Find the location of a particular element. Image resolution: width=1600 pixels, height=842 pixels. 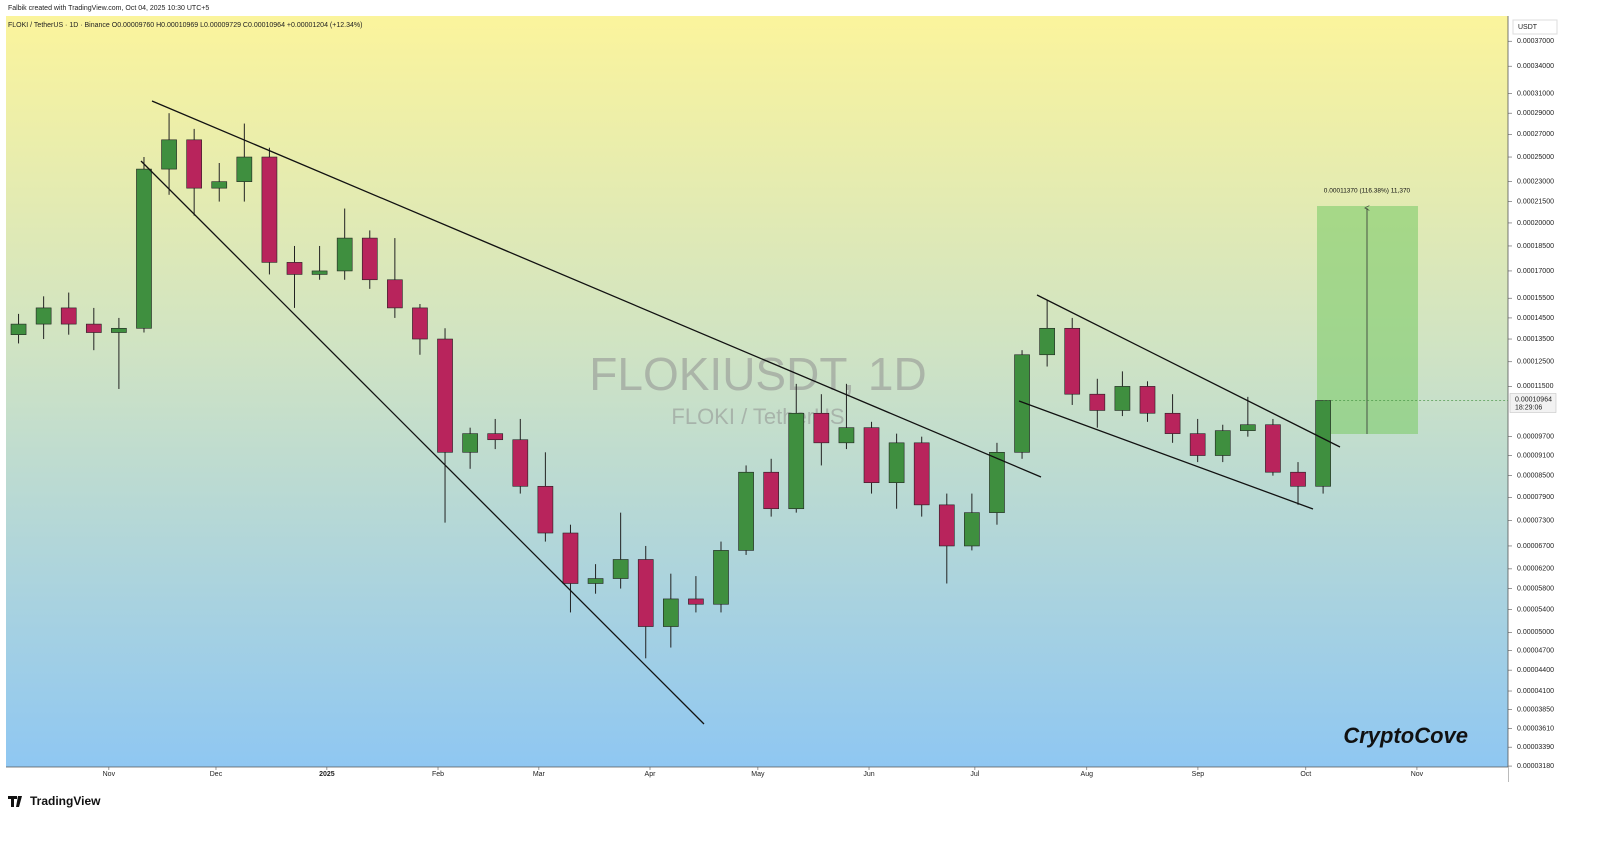

y-tick-label: 0.00006200 is located at coordinates (1535, 569).